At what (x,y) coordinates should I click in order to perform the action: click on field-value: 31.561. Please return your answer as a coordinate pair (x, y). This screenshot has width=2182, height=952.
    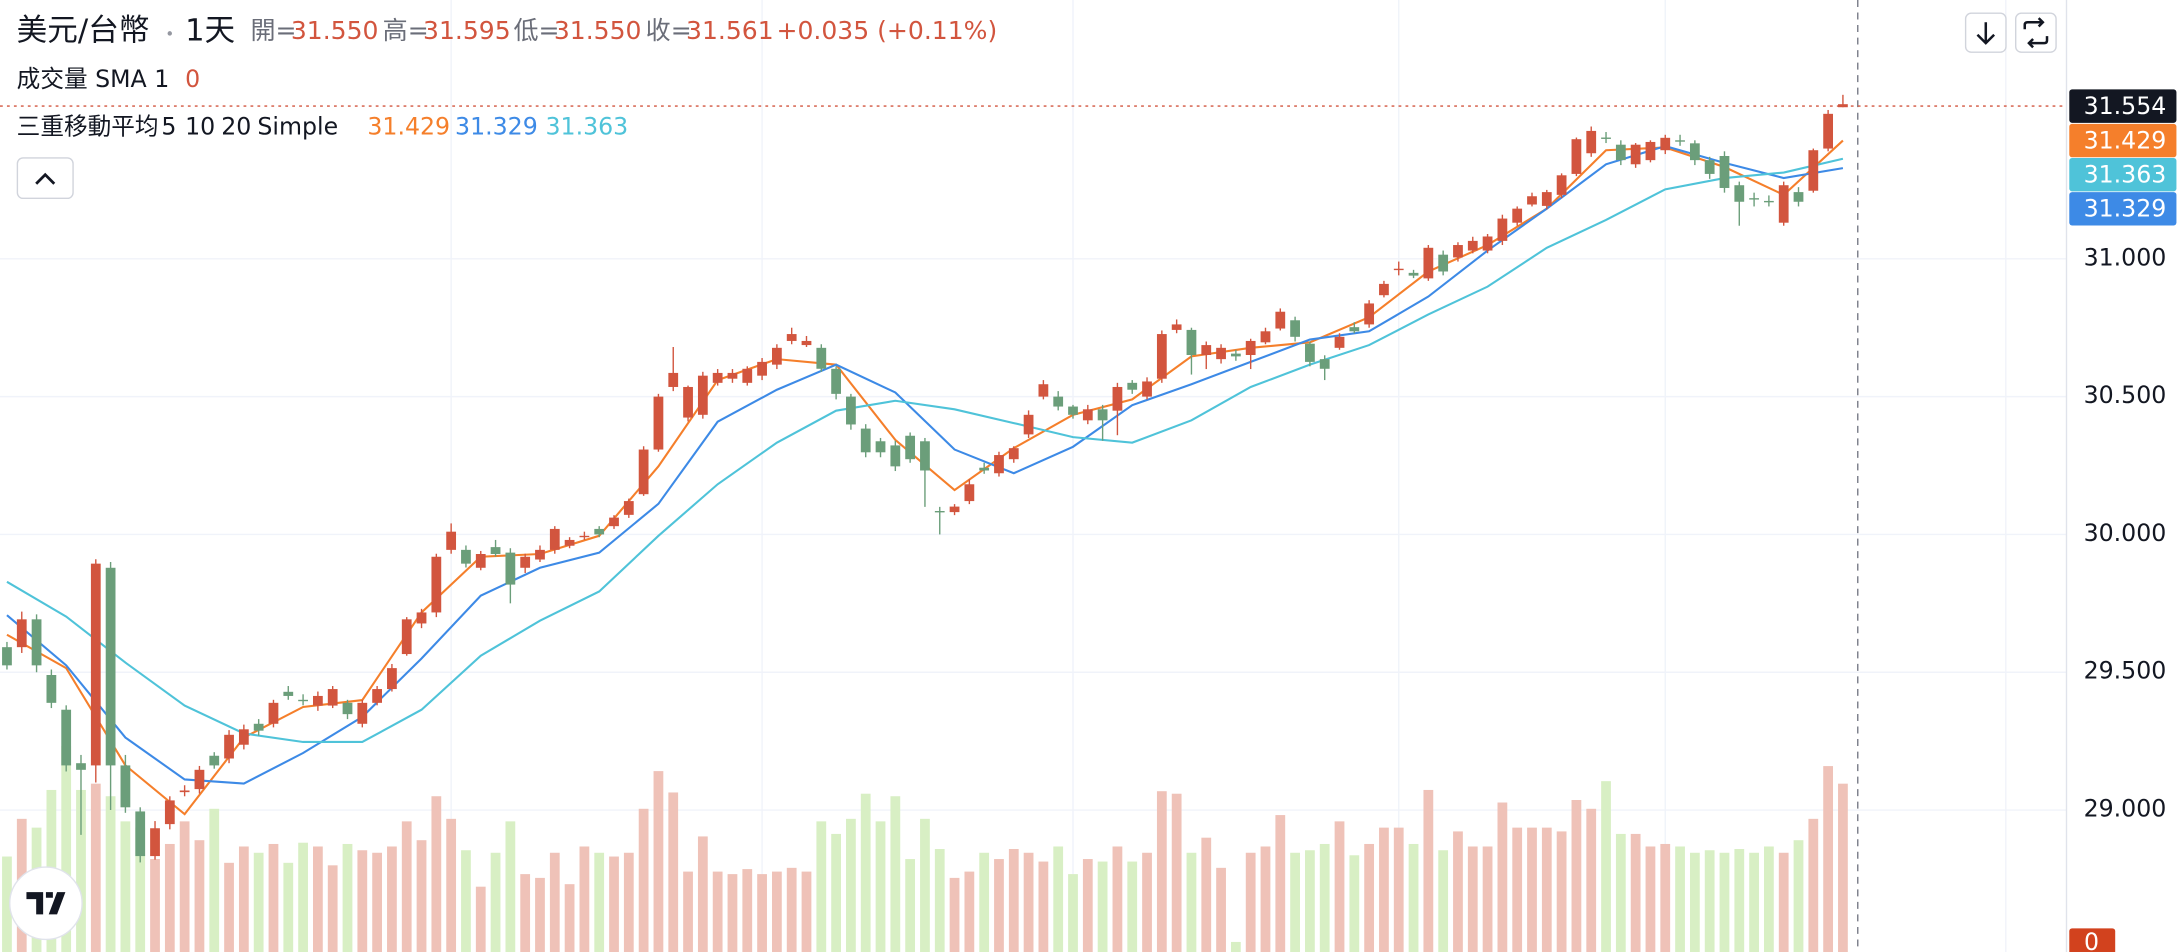
    Looking at the image, I should click on (730, 30).